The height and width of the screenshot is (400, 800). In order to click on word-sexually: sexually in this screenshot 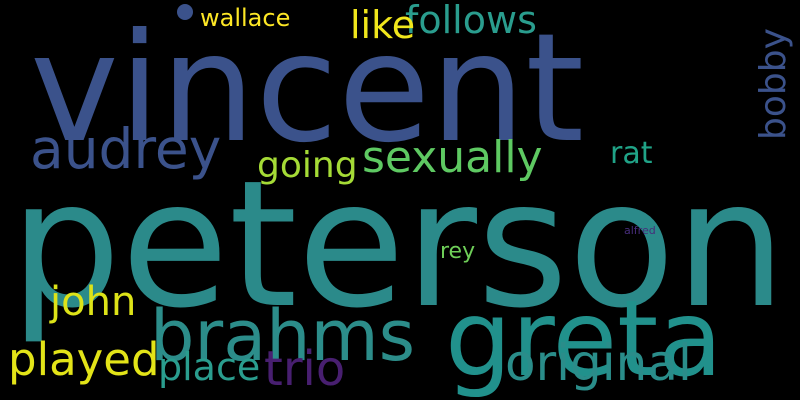, I will do `click(452, 157)`.